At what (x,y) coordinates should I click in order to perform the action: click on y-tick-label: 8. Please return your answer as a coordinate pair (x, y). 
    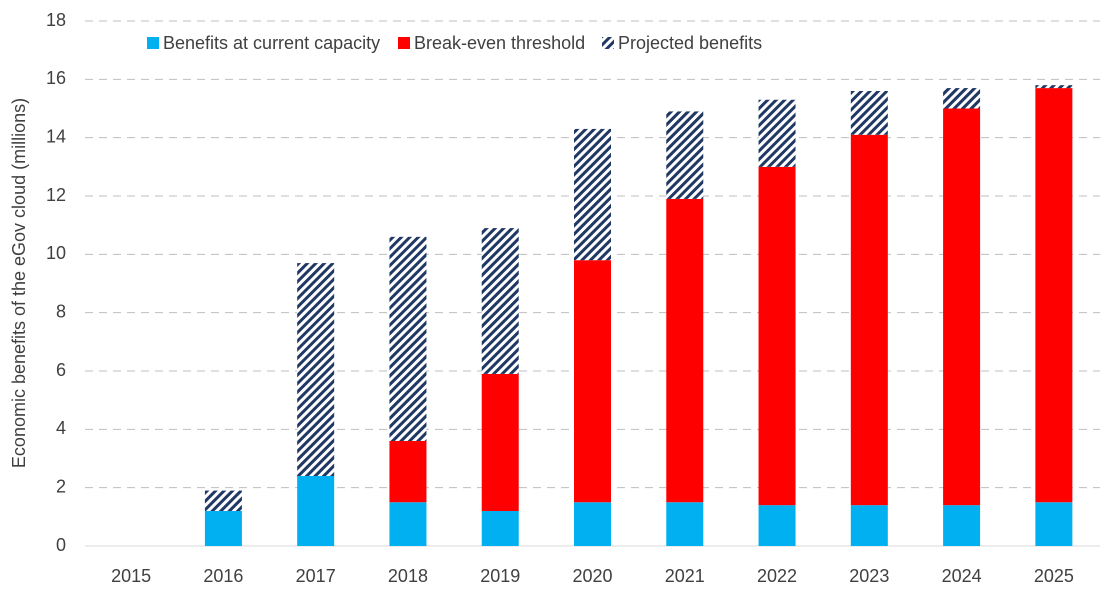
    Looking at the image, I should click on (61, 311).